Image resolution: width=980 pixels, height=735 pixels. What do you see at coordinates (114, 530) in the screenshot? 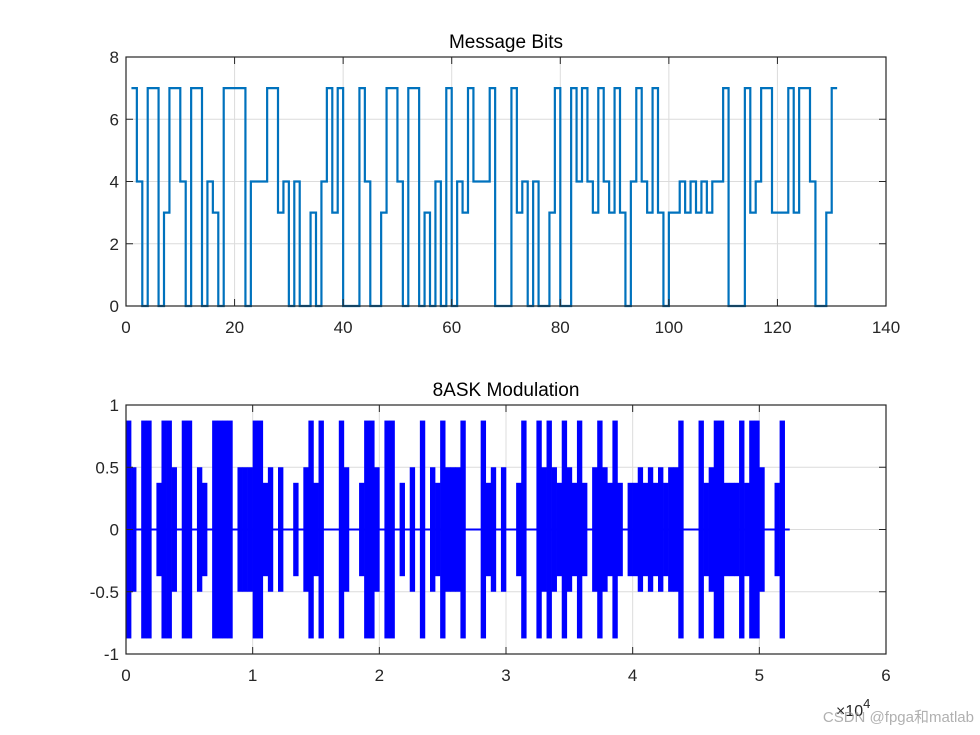
I see `y-tick-label: 0` at bounding box center [114, 530].